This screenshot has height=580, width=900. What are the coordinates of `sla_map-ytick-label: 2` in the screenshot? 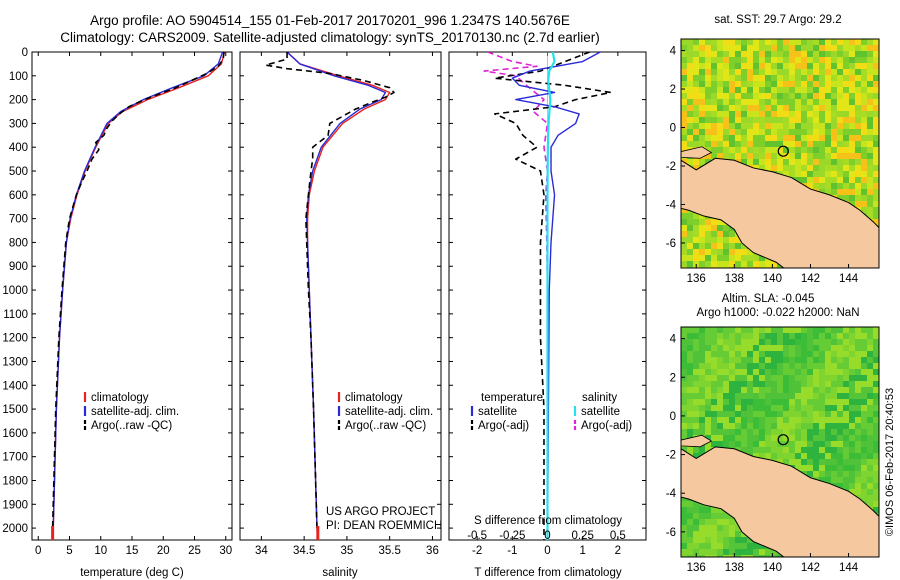 It's located at (673, 378).